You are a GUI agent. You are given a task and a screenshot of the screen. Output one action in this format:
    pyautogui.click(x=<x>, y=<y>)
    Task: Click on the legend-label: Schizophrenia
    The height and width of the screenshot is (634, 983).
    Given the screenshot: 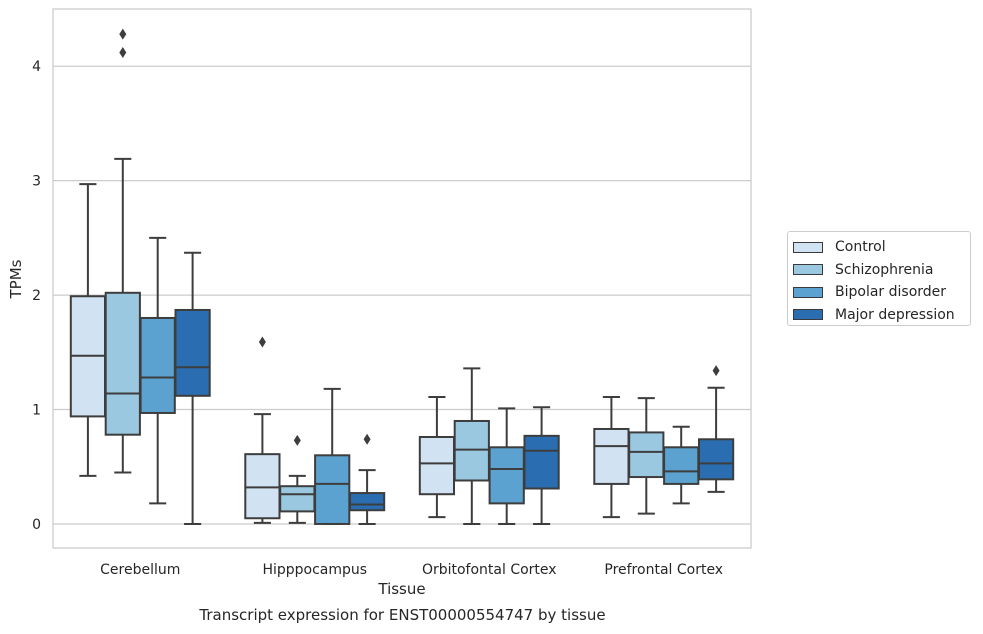 What is the action you would take?
    pyautogui.click(x=884, y=269)
    